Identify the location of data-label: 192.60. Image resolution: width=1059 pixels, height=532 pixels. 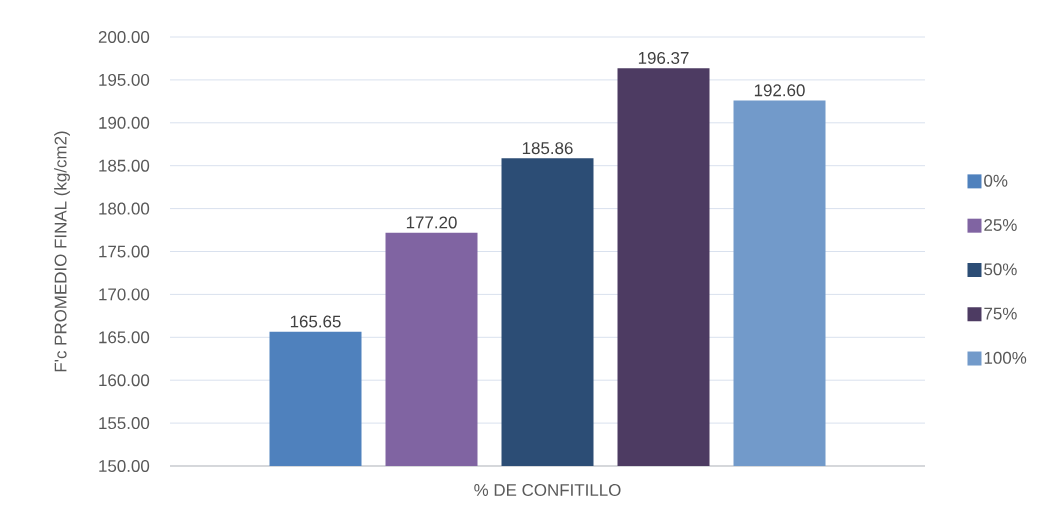
(779, 90).